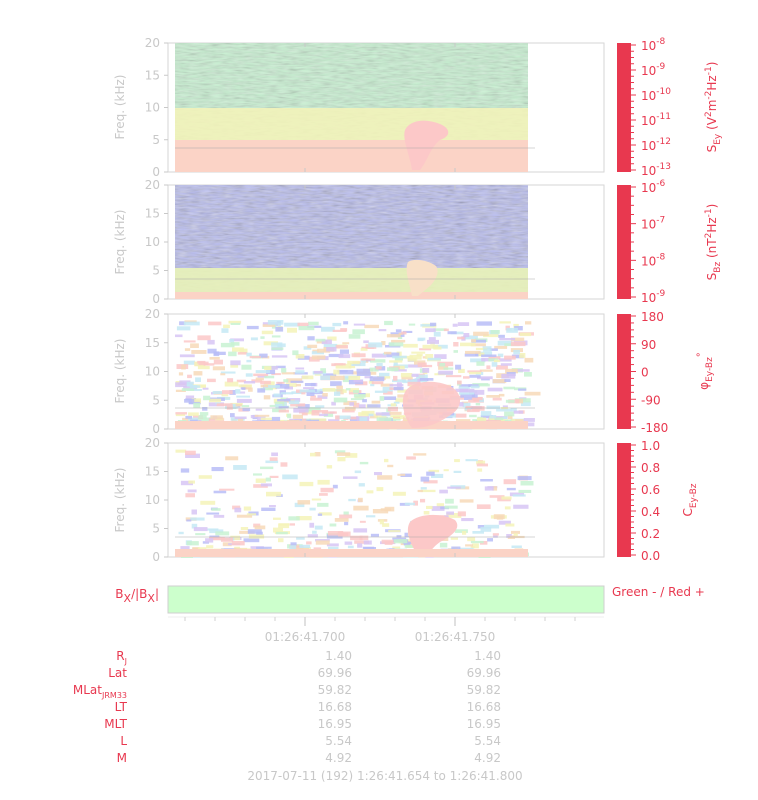 The width and height of the screenshot is (758, 800). I want to click on panel-3-speckle, so click(358, 375).